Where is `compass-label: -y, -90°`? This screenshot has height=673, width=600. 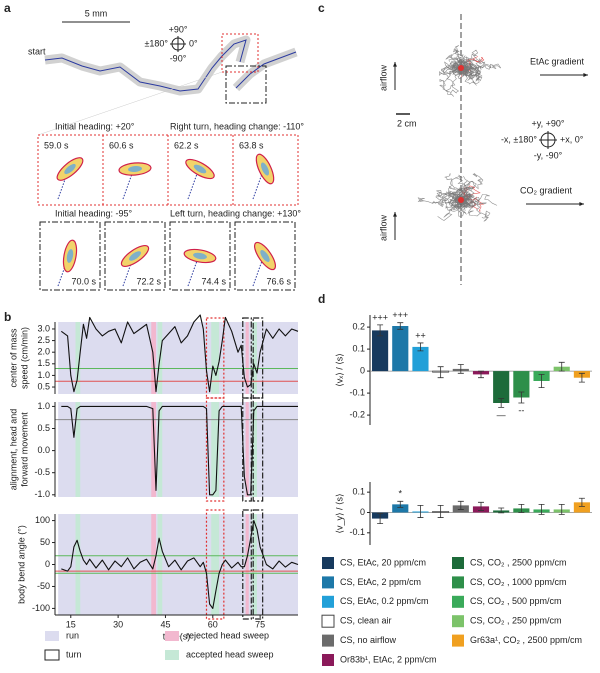
compass-label: -y, -90° is located at coordinates (548, 155).